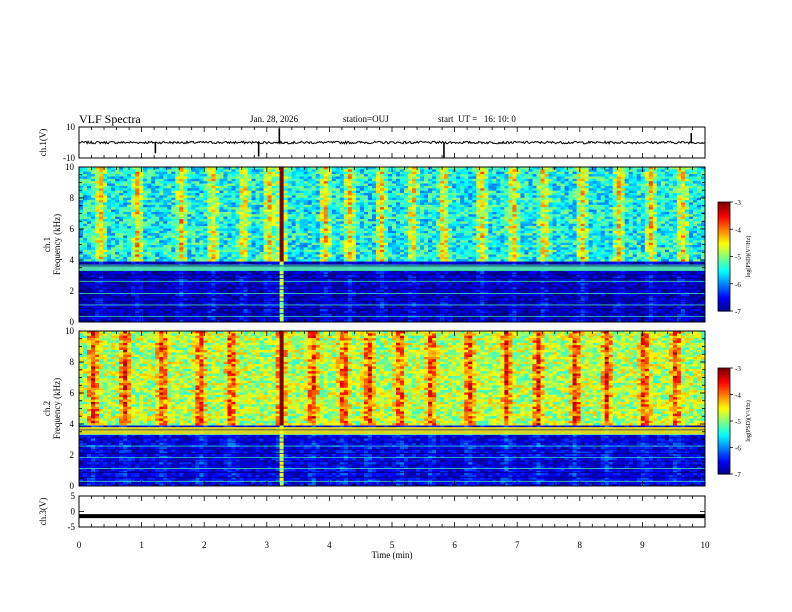 The image size is (792, 612). What do you see at coordinates (392, 267) in the screenshot?
I see `vlf-band` at bounding box center [392, 267].